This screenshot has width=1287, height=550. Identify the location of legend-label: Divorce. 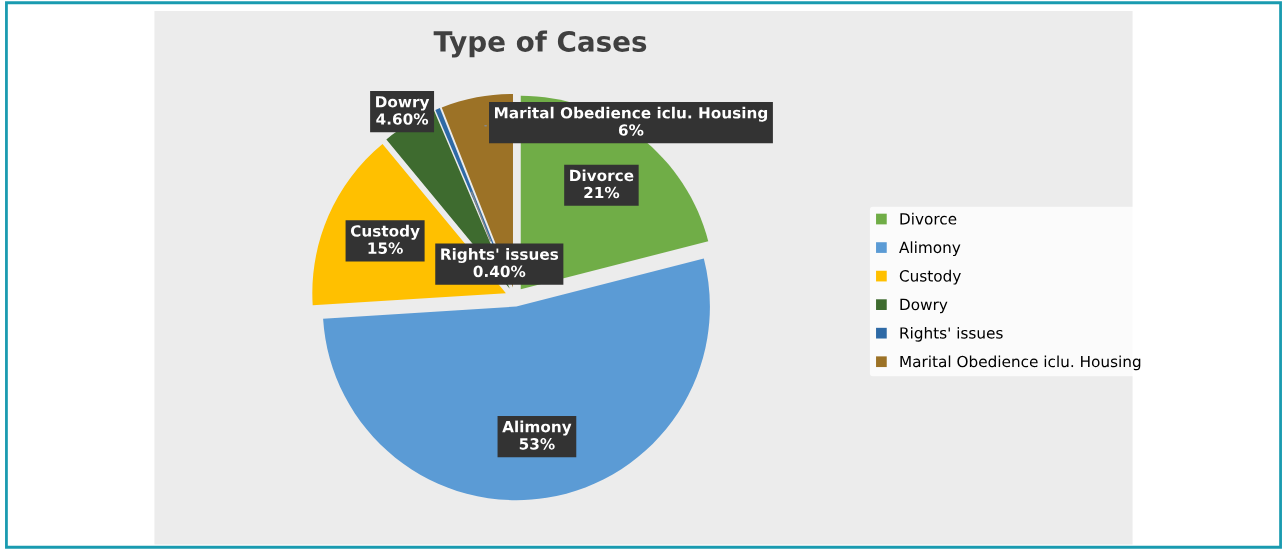
(928, 218).